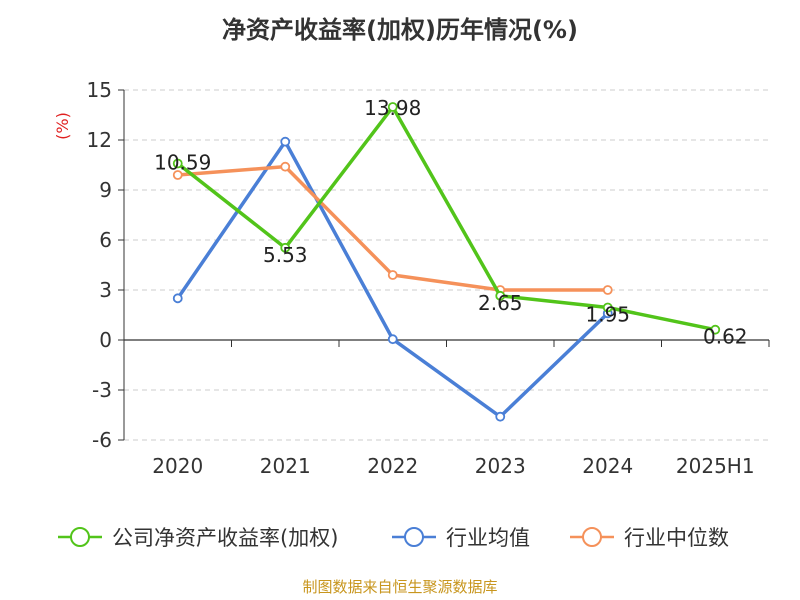 The image size is (800, 600). What do you see at coordinates (285, 466) in the screenshot?
I see `x-tick-label: 2021` at bounding box center [285, 466].